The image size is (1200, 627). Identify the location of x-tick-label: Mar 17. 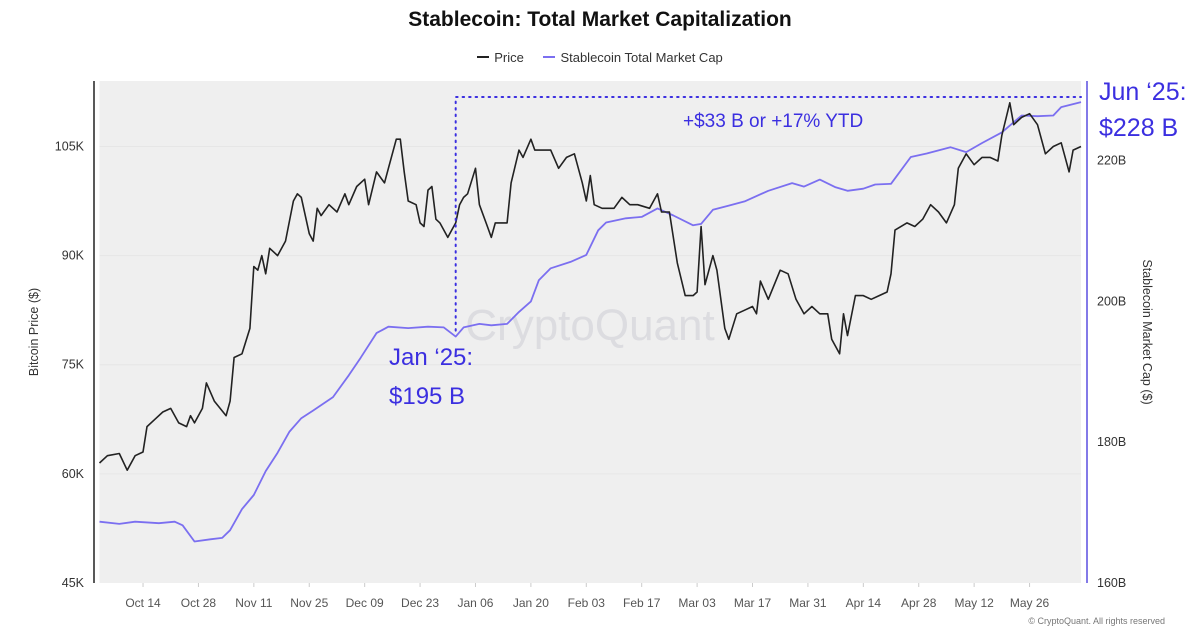
(753, 603).